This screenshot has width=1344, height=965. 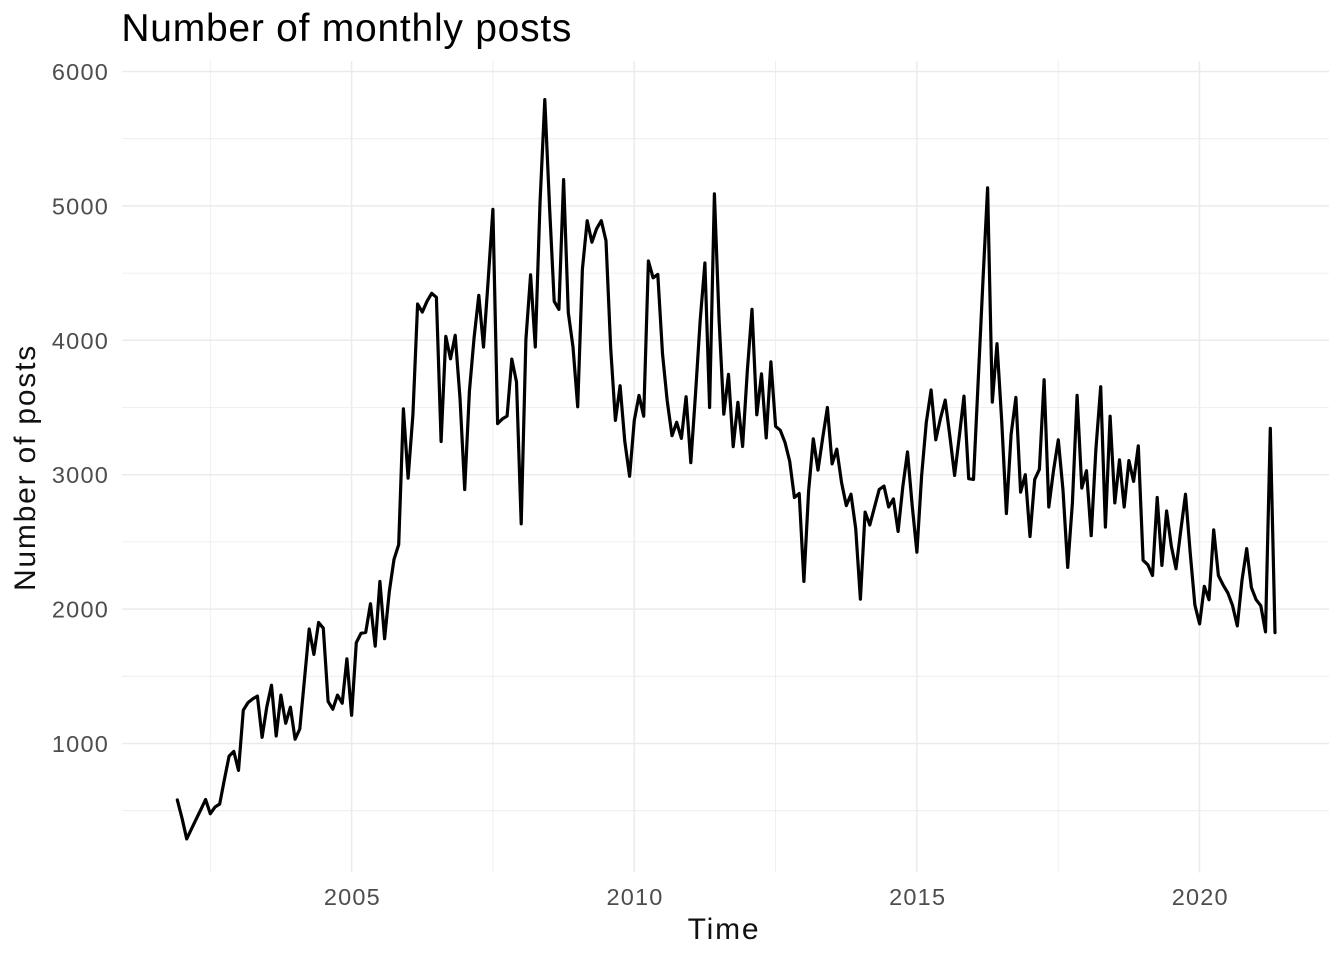 I want to click on svg-text: Time, so click(x=724, y=929).